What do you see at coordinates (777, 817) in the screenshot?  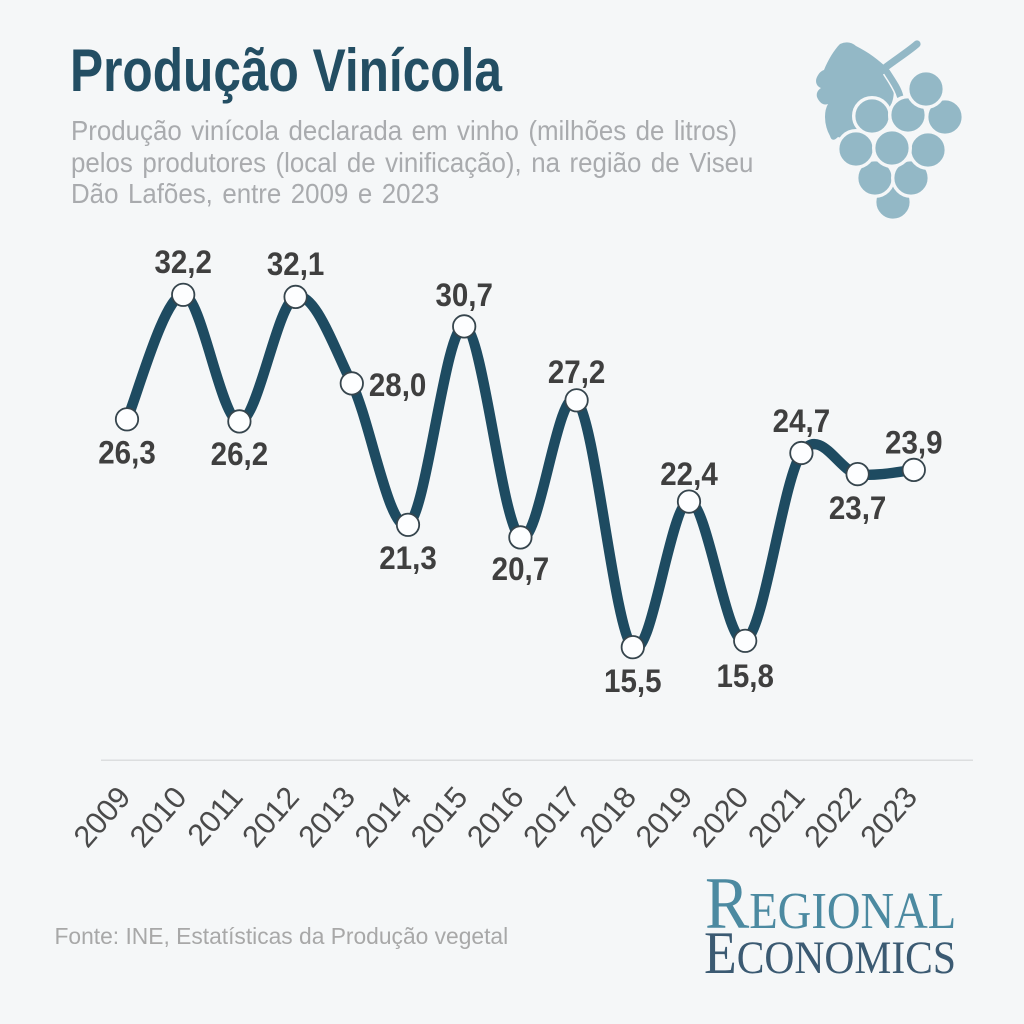 I see `svg-text: 2021` at bounding box center [777, 817].